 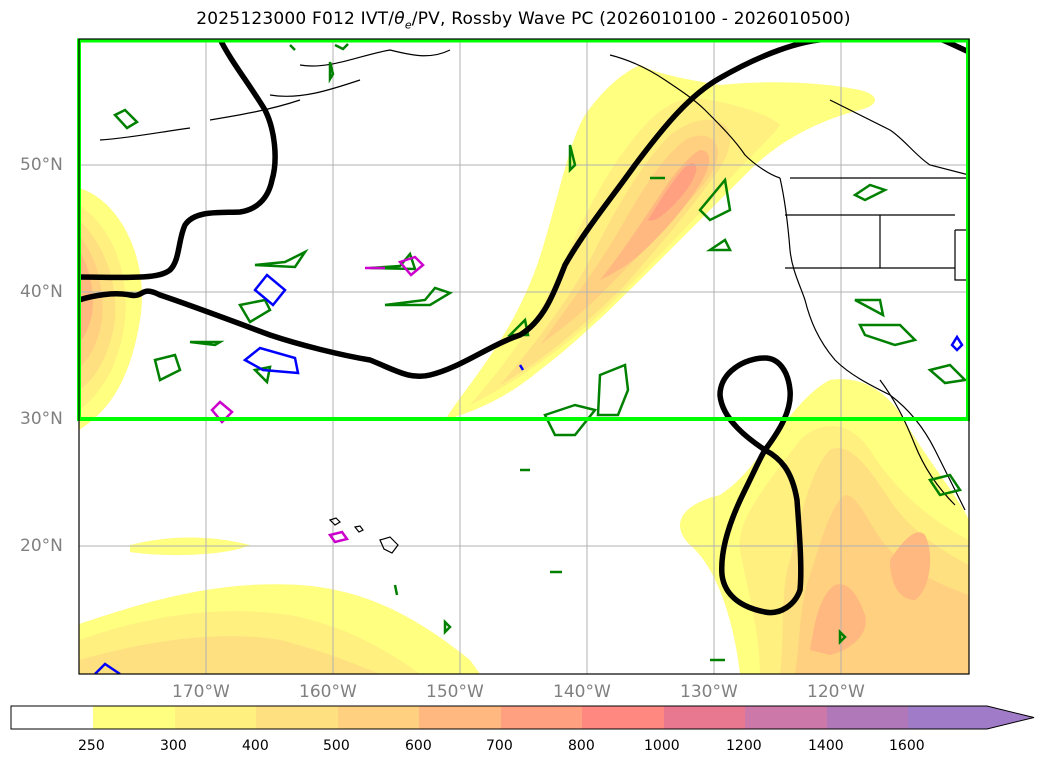 What do you see at coordinates (418, 746) in the screenshot?
I see `colorbar-label-600: 600` at bounding box center [418, 746].